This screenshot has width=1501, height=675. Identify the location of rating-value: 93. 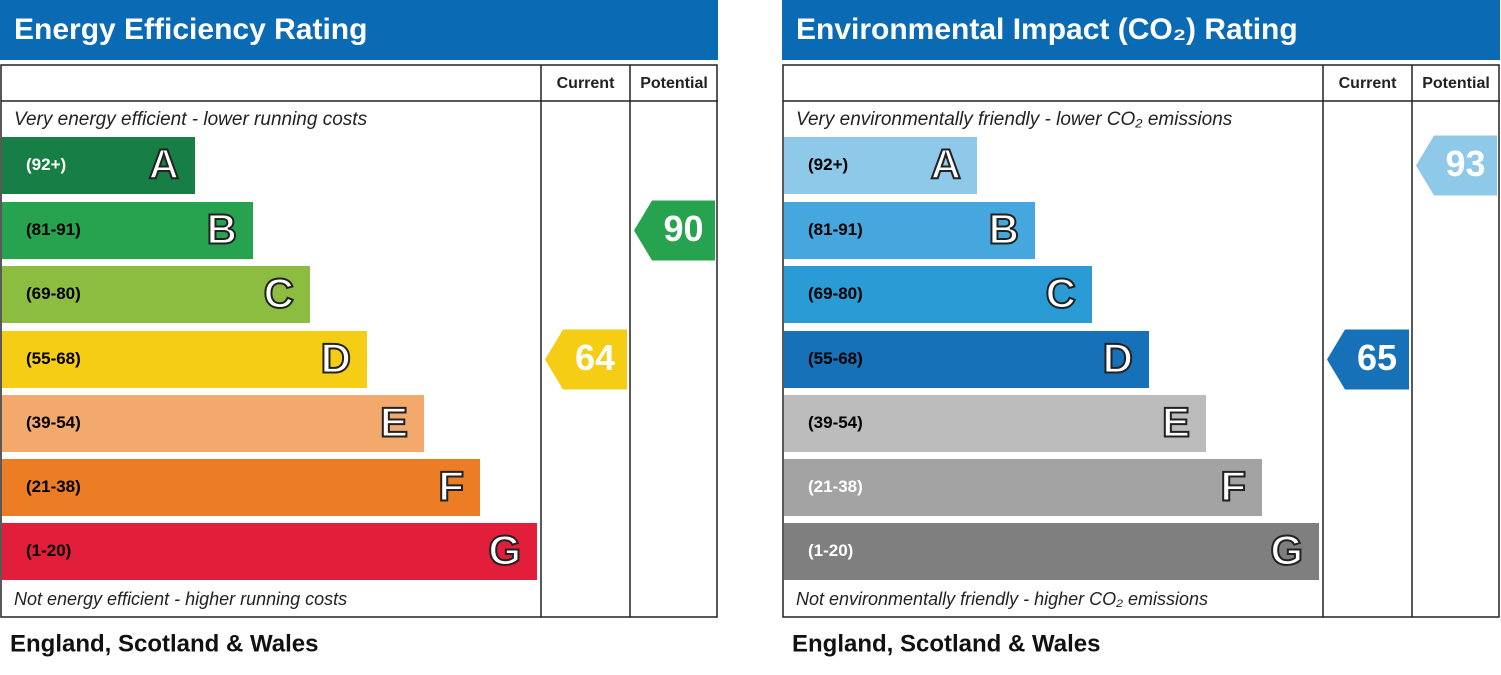
(1465, 163).